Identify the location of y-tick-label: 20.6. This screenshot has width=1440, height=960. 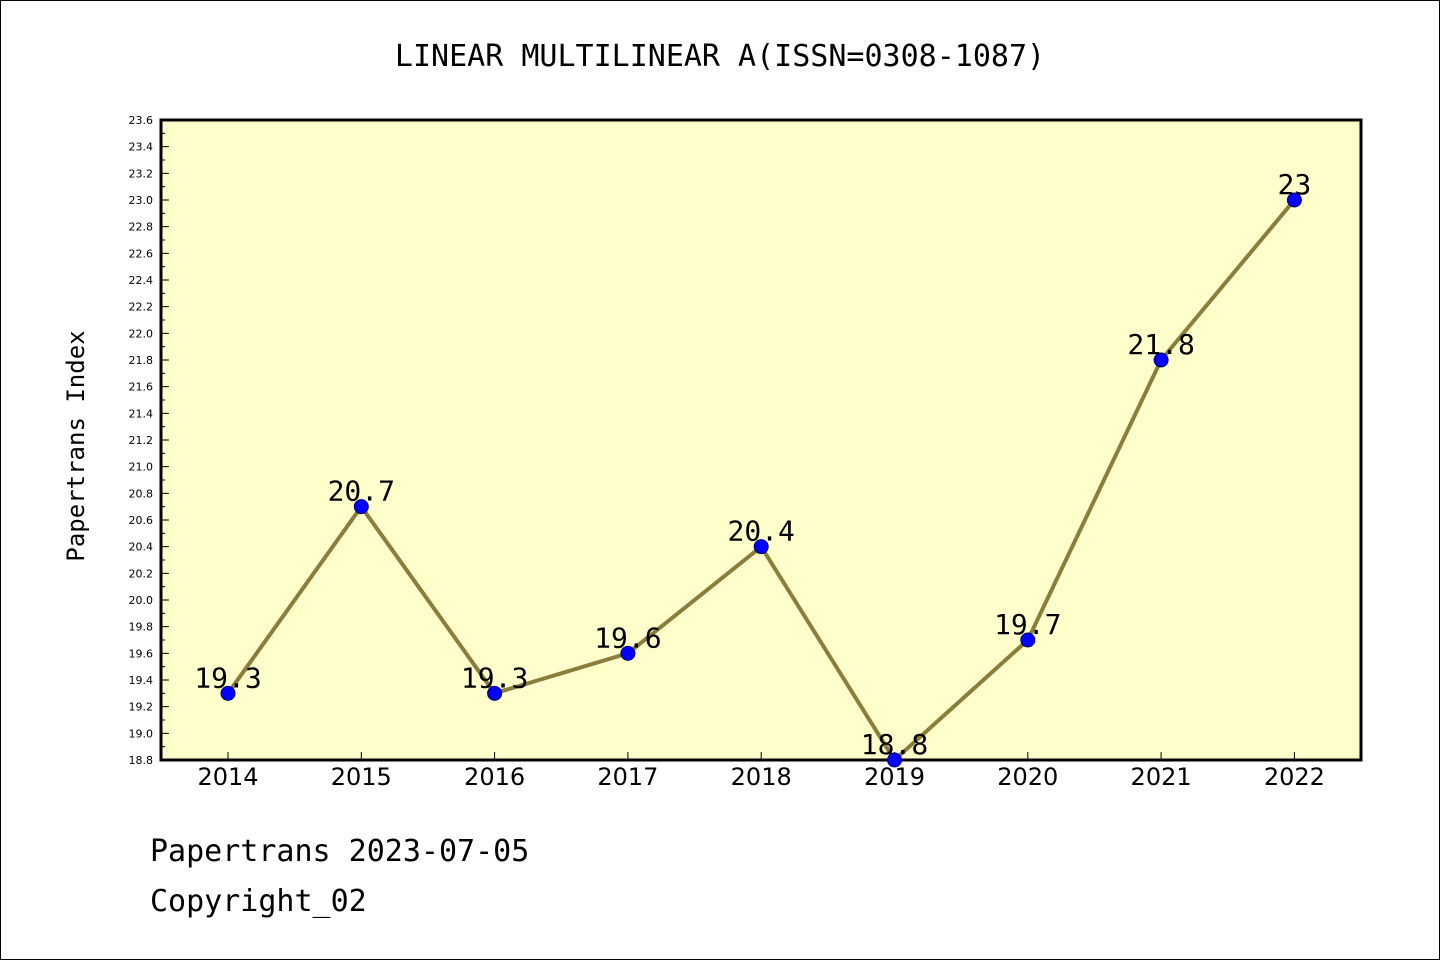
(141, 520).